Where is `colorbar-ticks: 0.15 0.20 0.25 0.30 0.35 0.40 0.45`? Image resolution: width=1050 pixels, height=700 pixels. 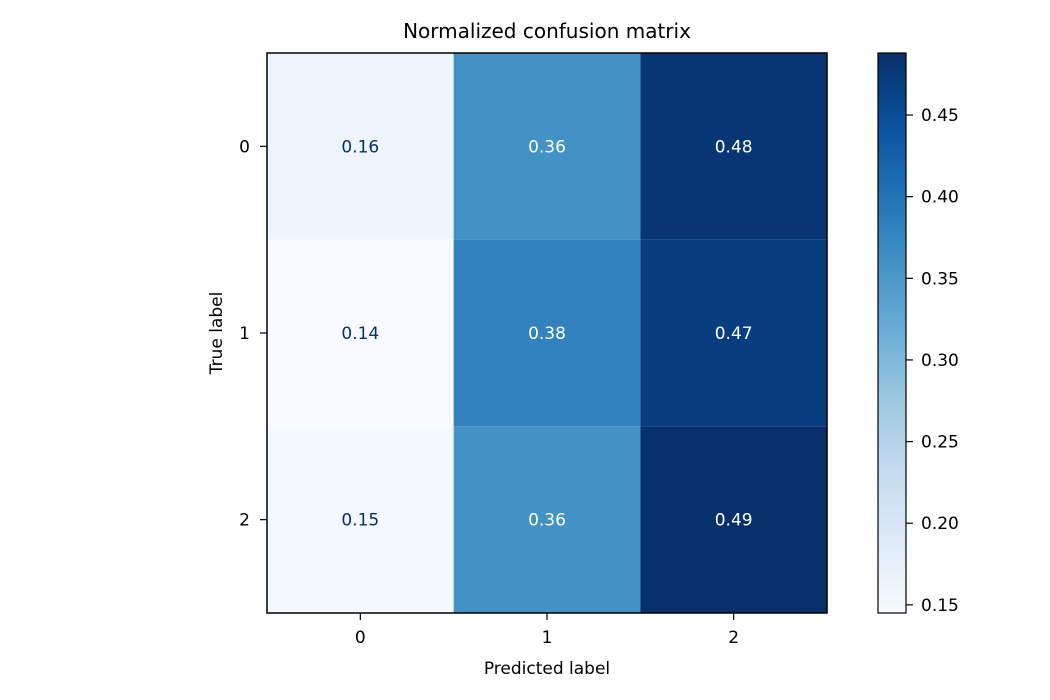
colorbar-ticks: 0.15 0.20 0.25 0.30 0.35 0.40 0.45 is located at coordinates (932, 361).